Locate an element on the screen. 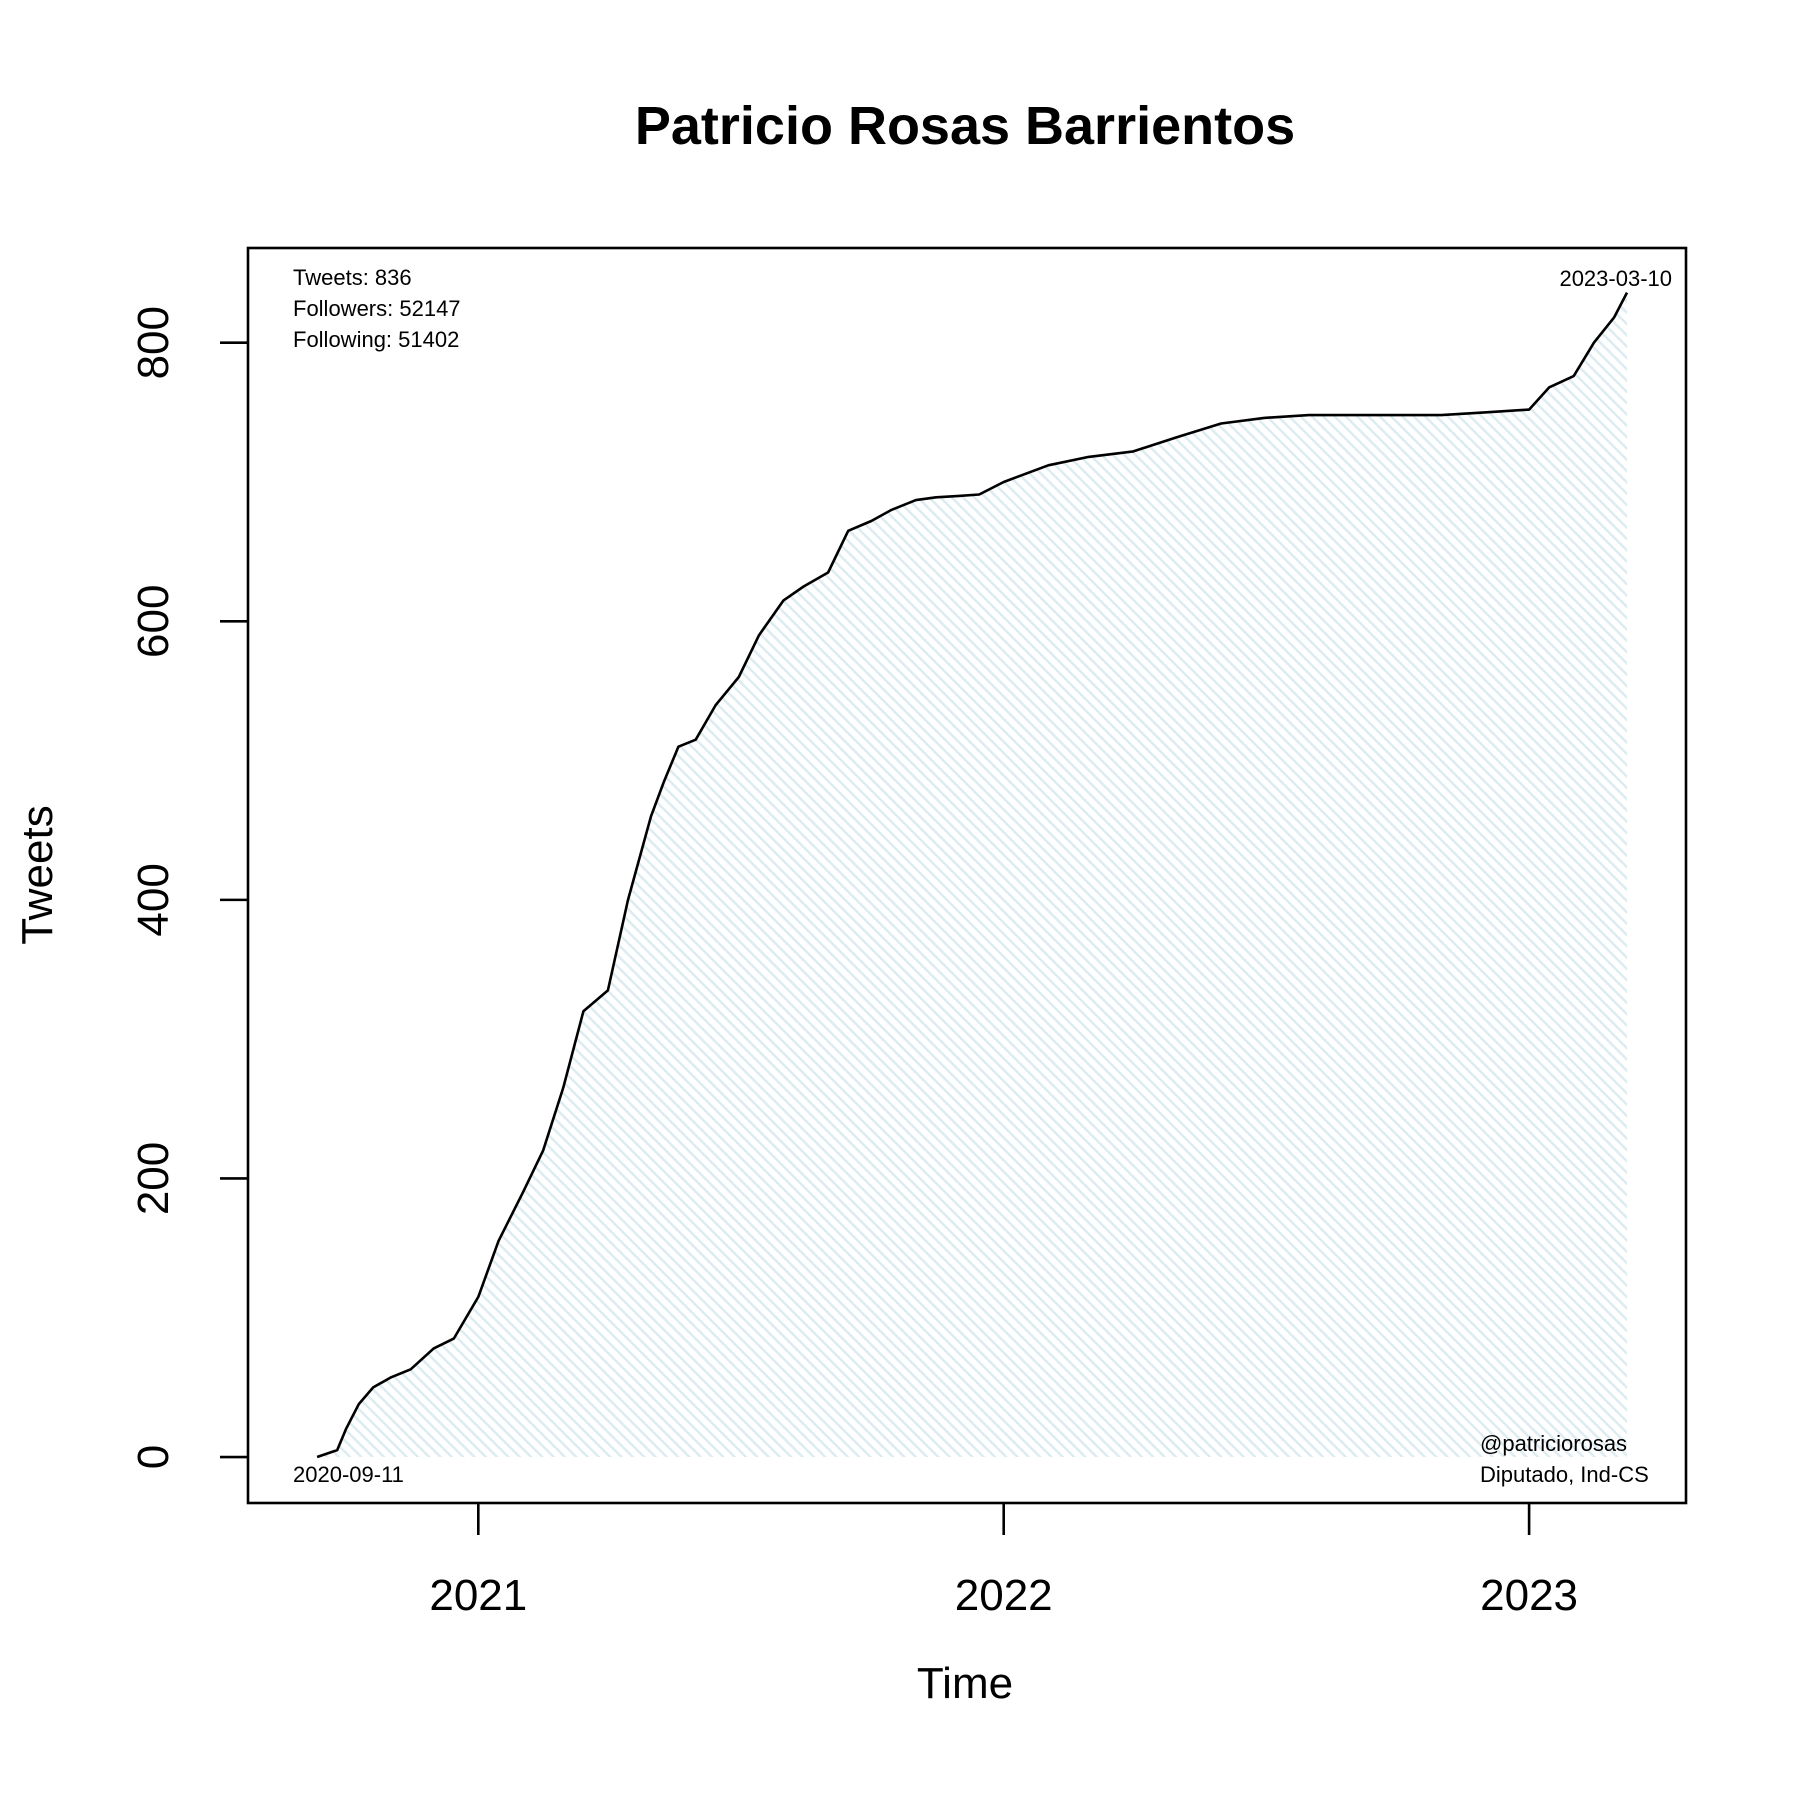 This screenshot has height=1800, width=1800. x-tick-label: 2022 is located at coordinates (1004, 1595).